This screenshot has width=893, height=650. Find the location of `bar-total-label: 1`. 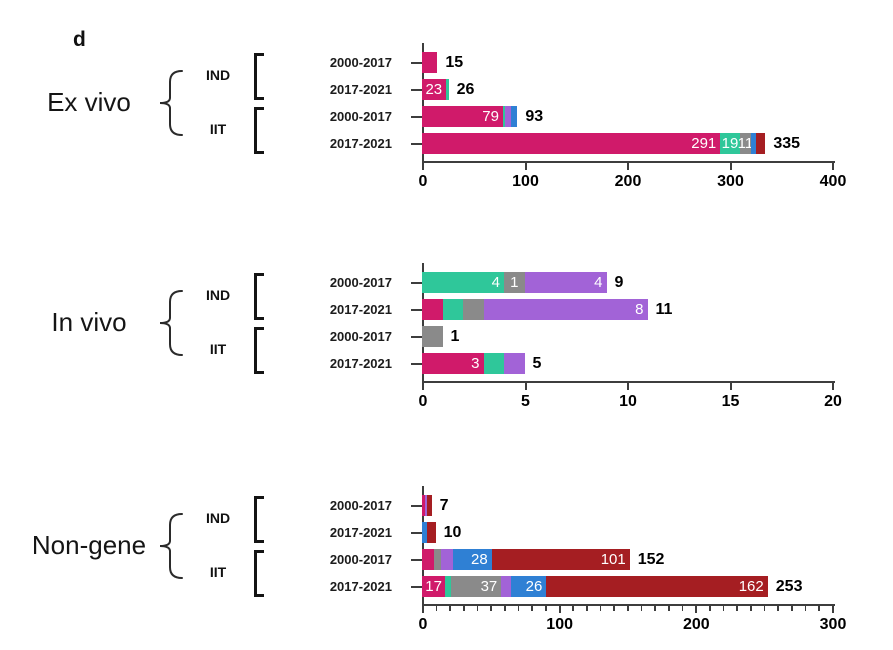

bar-total-label: 1 is located at coordinates (455, 336).